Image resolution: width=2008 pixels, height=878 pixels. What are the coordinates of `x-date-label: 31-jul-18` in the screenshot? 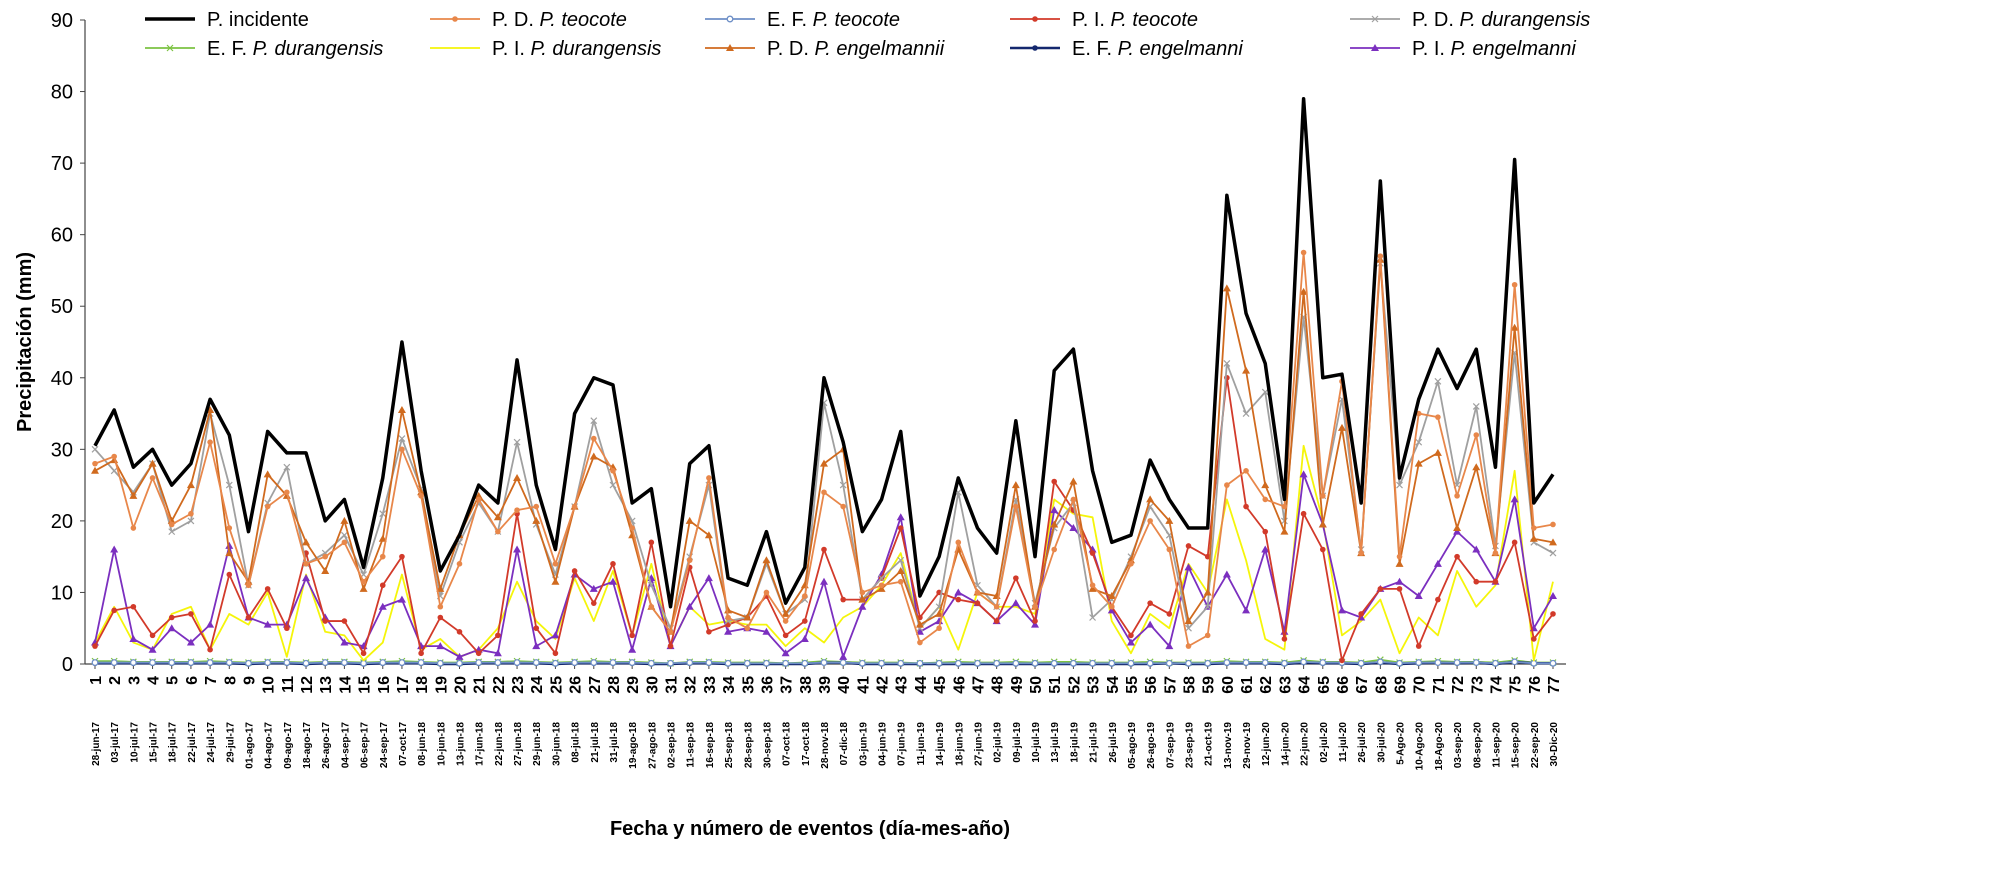 It's located at (614, 742).